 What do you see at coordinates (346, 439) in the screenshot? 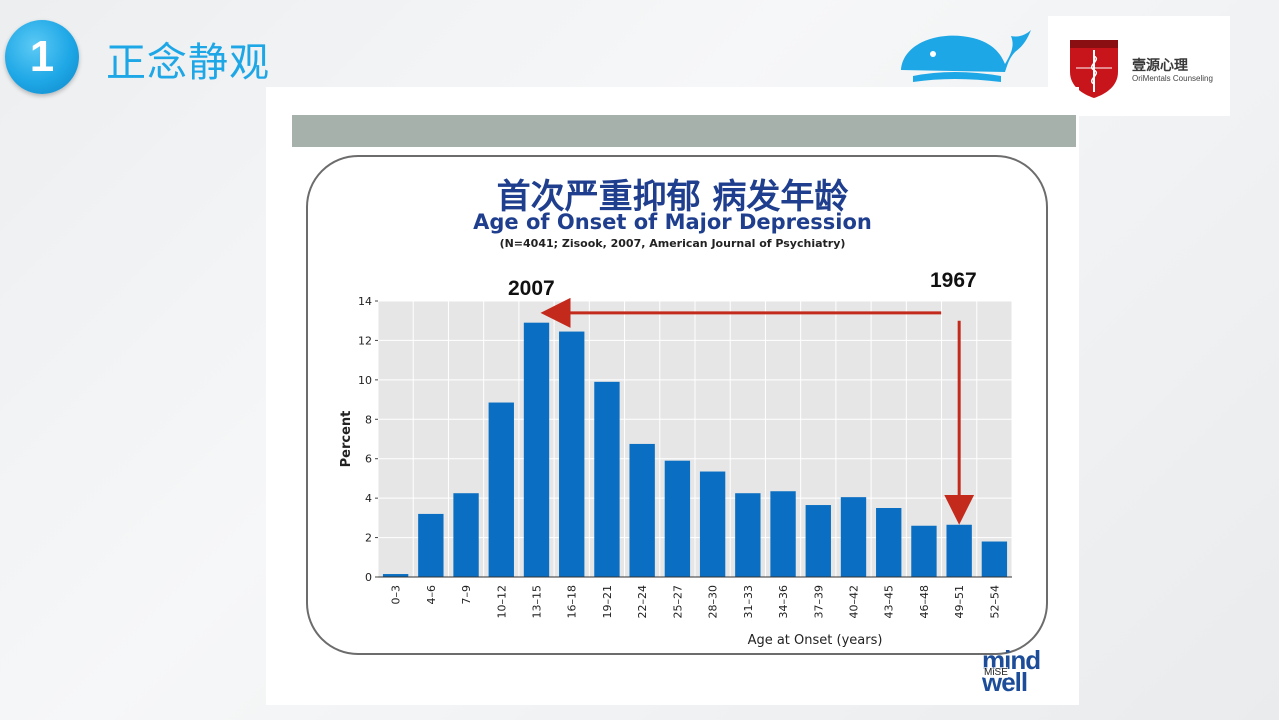
I see `y-axis-label: Percent` at bounding box center [346, 439].